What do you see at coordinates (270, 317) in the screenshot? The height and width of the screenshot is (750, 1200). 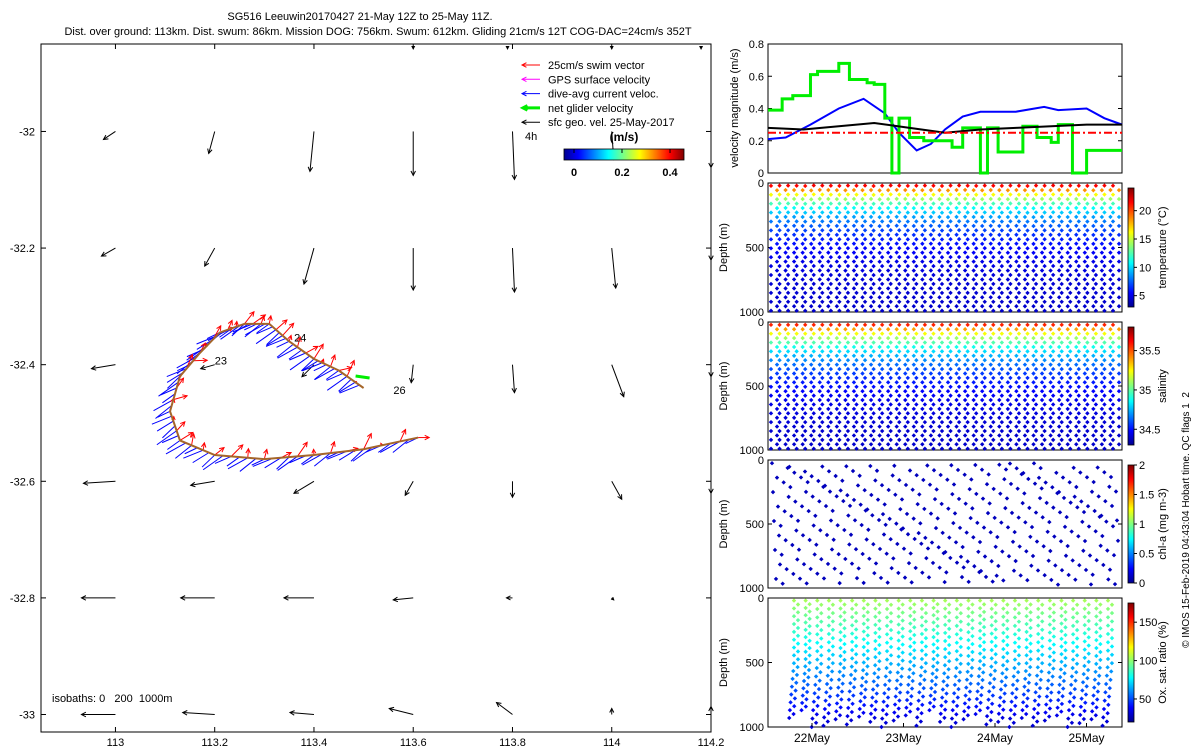 I see `swim-vector-arrow-head` at bounding box center [270, 317].